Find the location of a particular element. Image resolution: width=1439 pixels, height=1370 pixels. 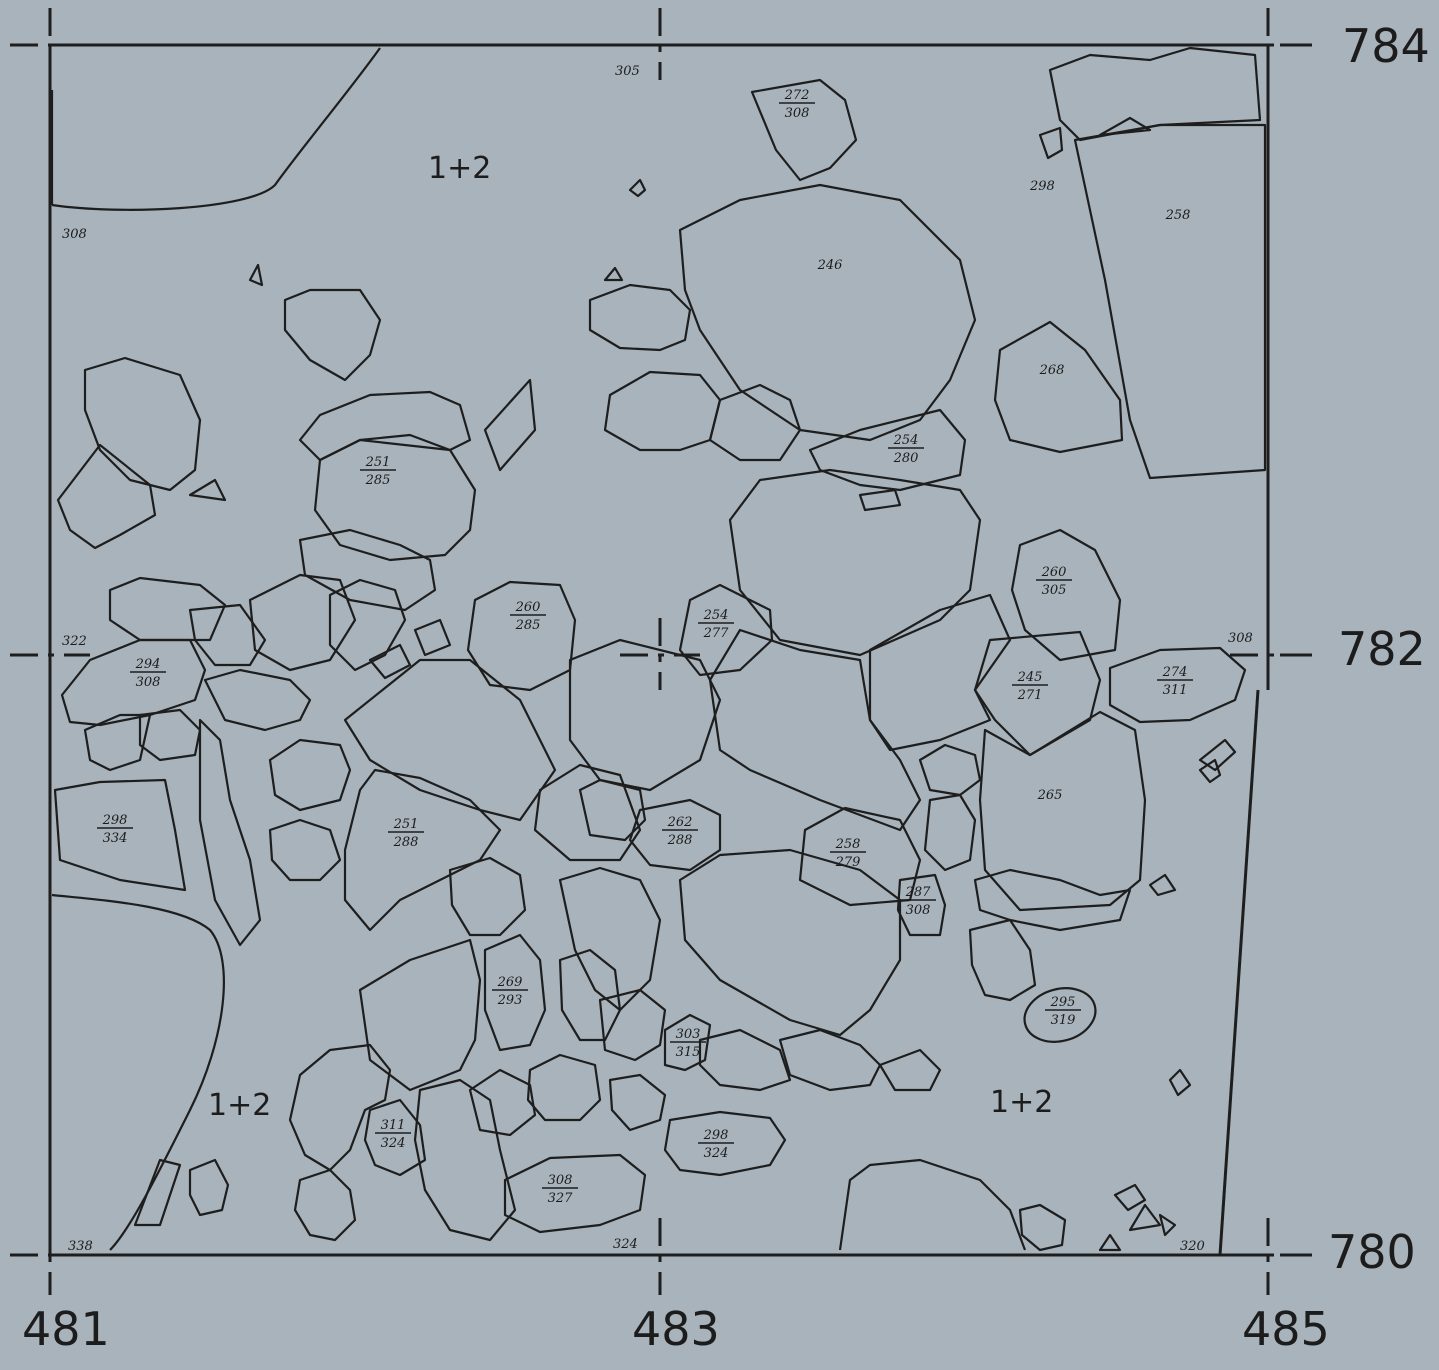

y-axis-label-780: 780 is located at coordinates (1372, 1252).